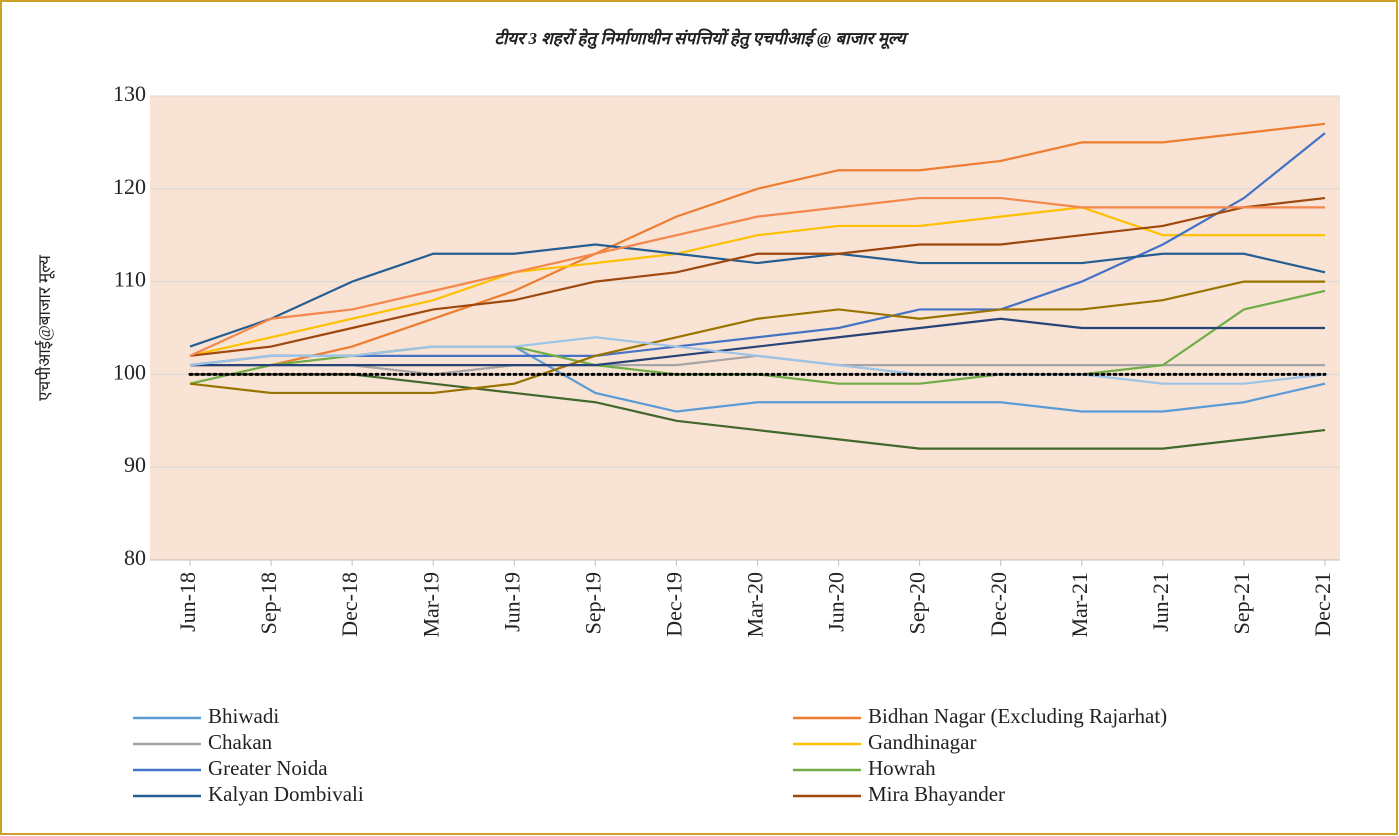  What do you see at coordinates (349, 604) in the screenshot?
I see `x-tick-label: Dec-18` at bounding box center [349, 604].